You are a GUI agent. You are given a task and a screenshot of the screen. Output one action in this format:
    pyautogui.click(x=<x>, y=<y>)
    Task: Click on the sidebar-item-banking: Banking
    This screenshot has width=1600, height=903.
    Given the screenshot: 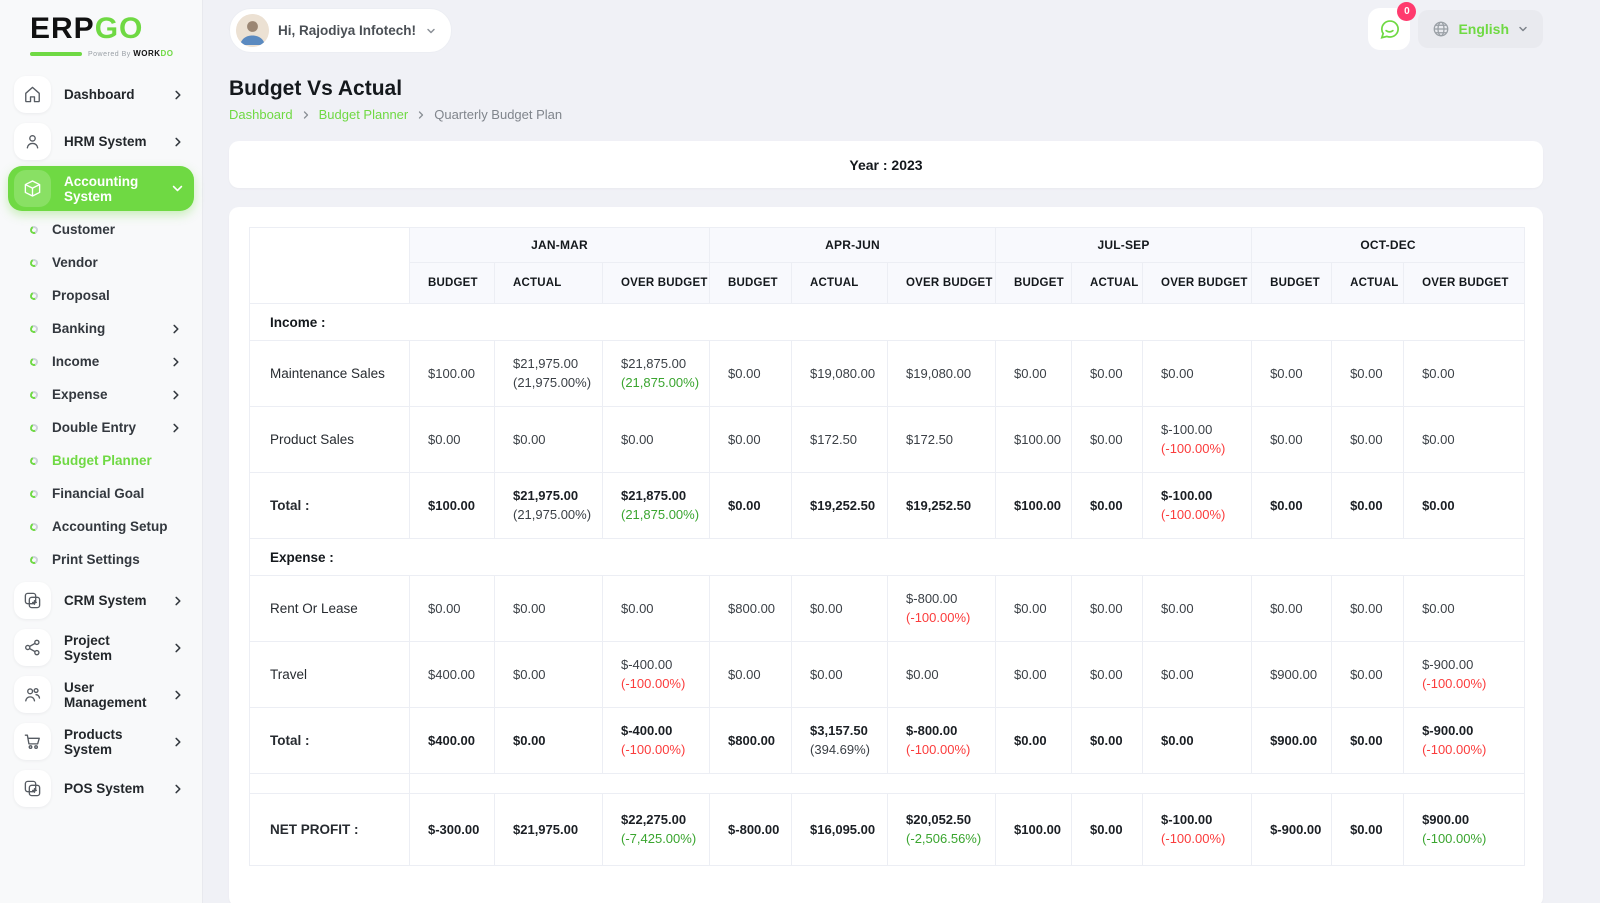 What is the action you would take?
    pyautogui.click(x=101, y=328)
    